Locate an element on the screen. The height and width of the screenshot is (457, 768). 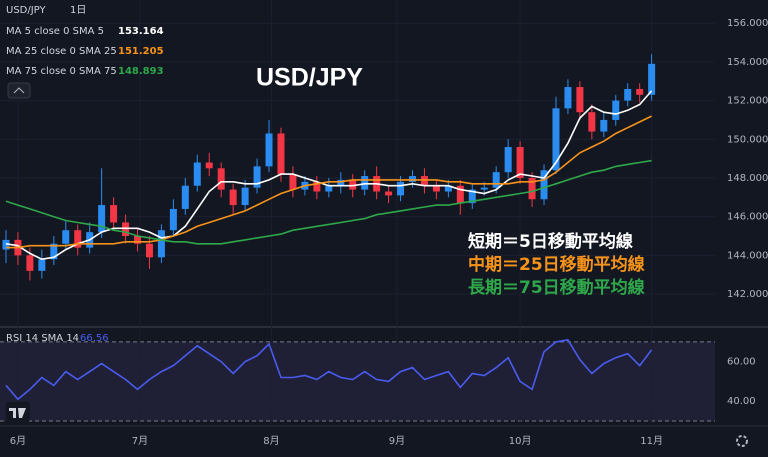
symbol: USD/JPY is located at coordinates (26, 10).